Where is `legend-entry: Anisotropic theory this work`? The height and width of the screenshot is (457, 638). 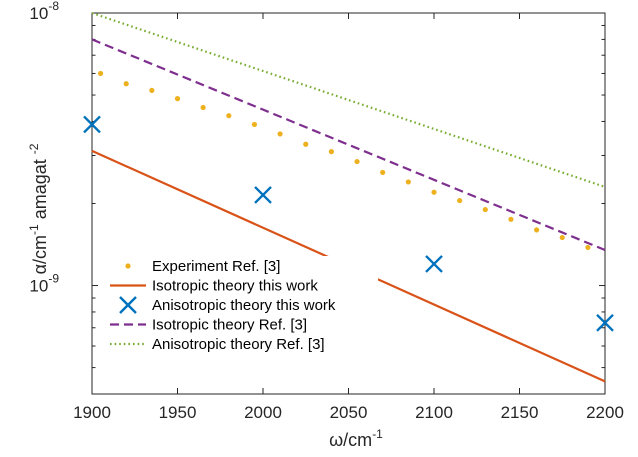 legend-entry: Anisotropic theory this work is located at coordinates (227, 305).